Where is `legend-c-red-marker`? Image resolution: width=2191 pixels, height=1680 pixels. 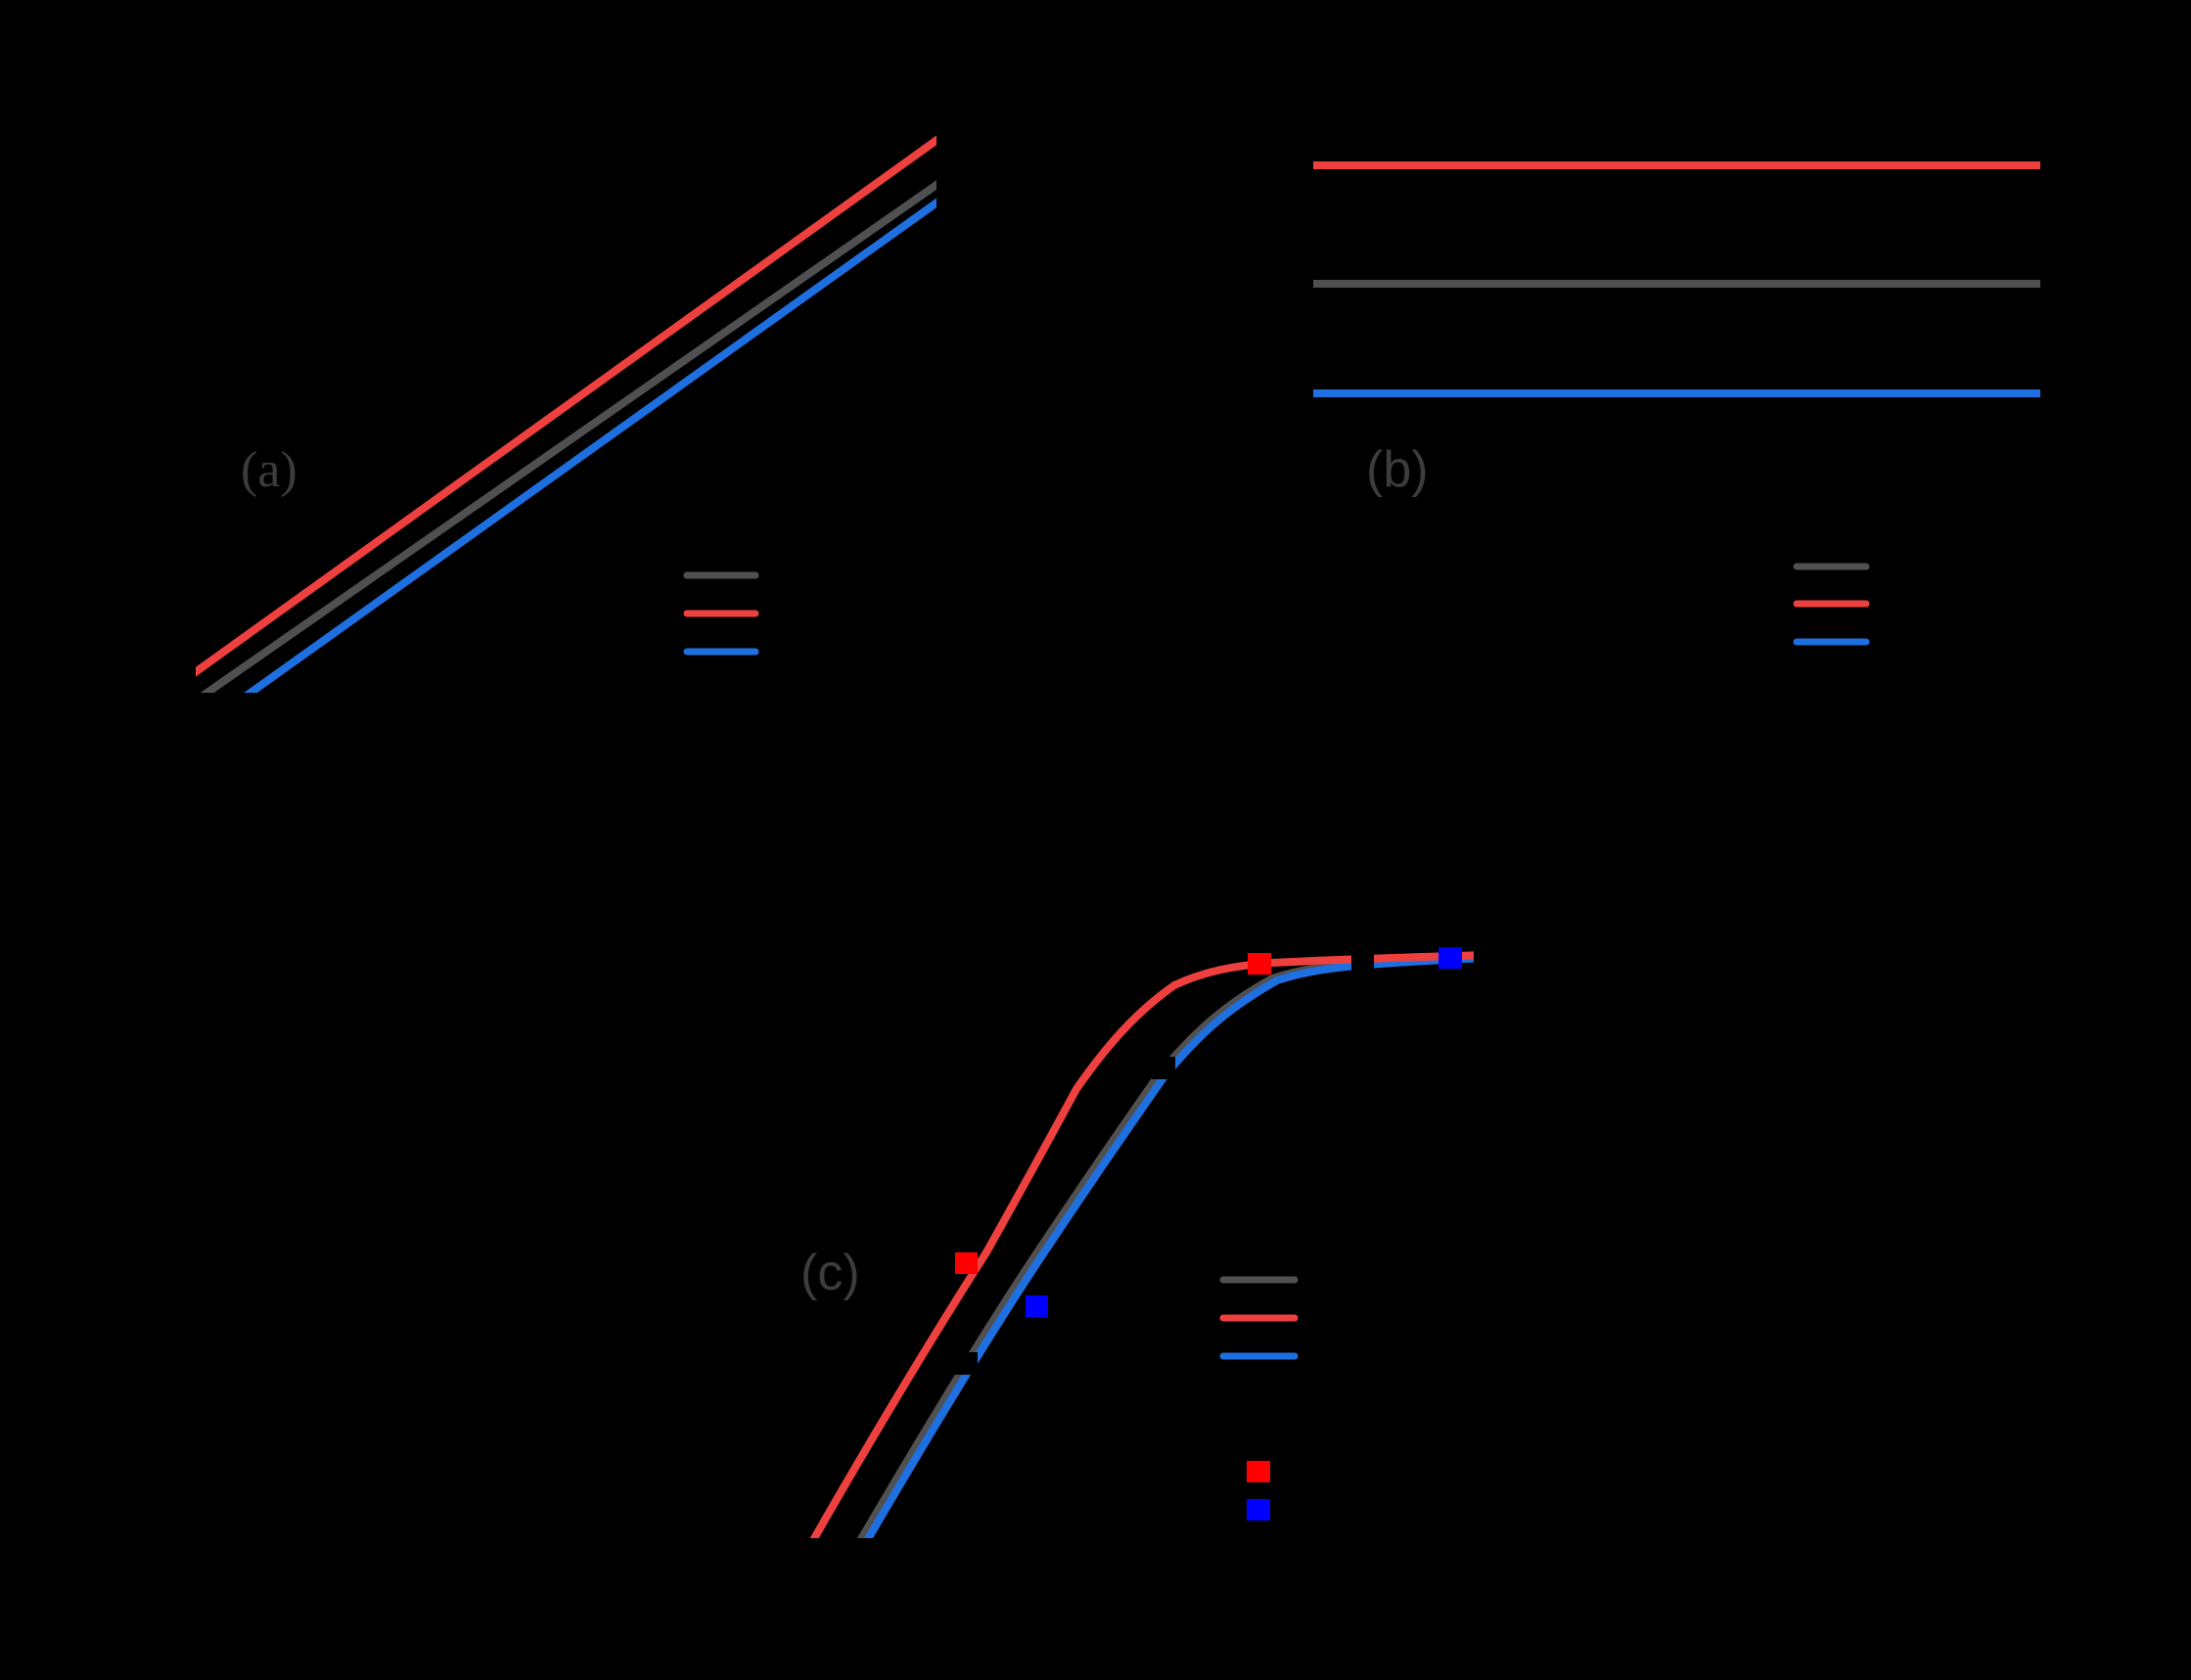
legend-c-red-marker is located at coordinates (1258, 1471).